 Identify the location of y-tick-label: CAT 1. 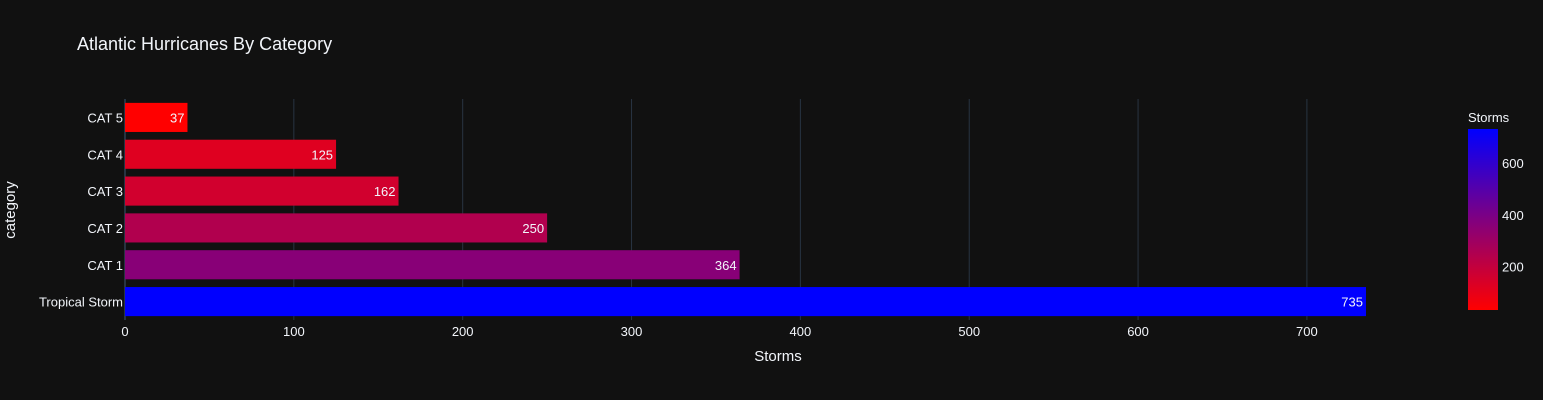
(105, 265).